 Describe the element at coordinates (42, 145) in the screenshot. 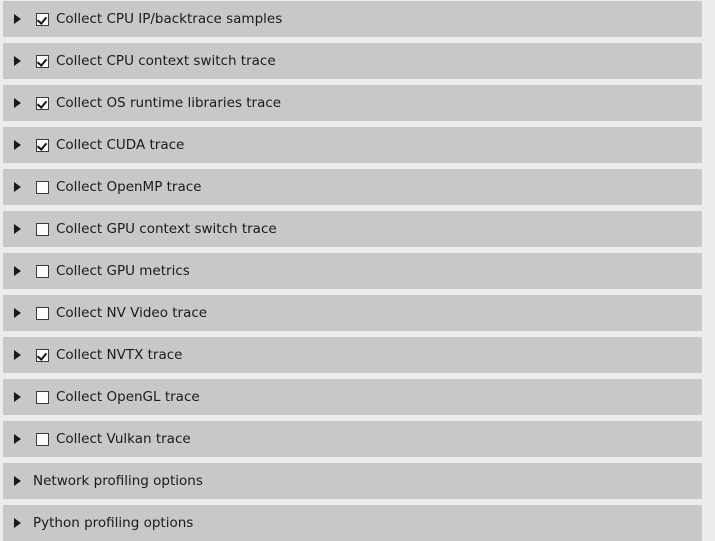

I see `checkbox-collect-cuda-trace` at that location.